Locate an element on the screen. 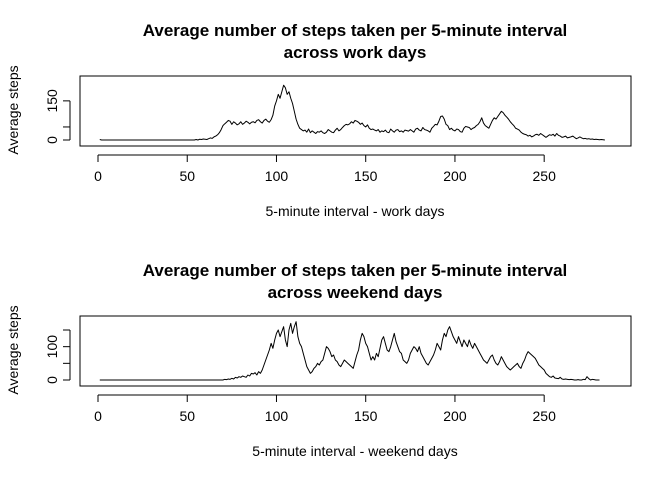  x-axis-label: 5-minute interval - work days is located at coordinates (355, 211).